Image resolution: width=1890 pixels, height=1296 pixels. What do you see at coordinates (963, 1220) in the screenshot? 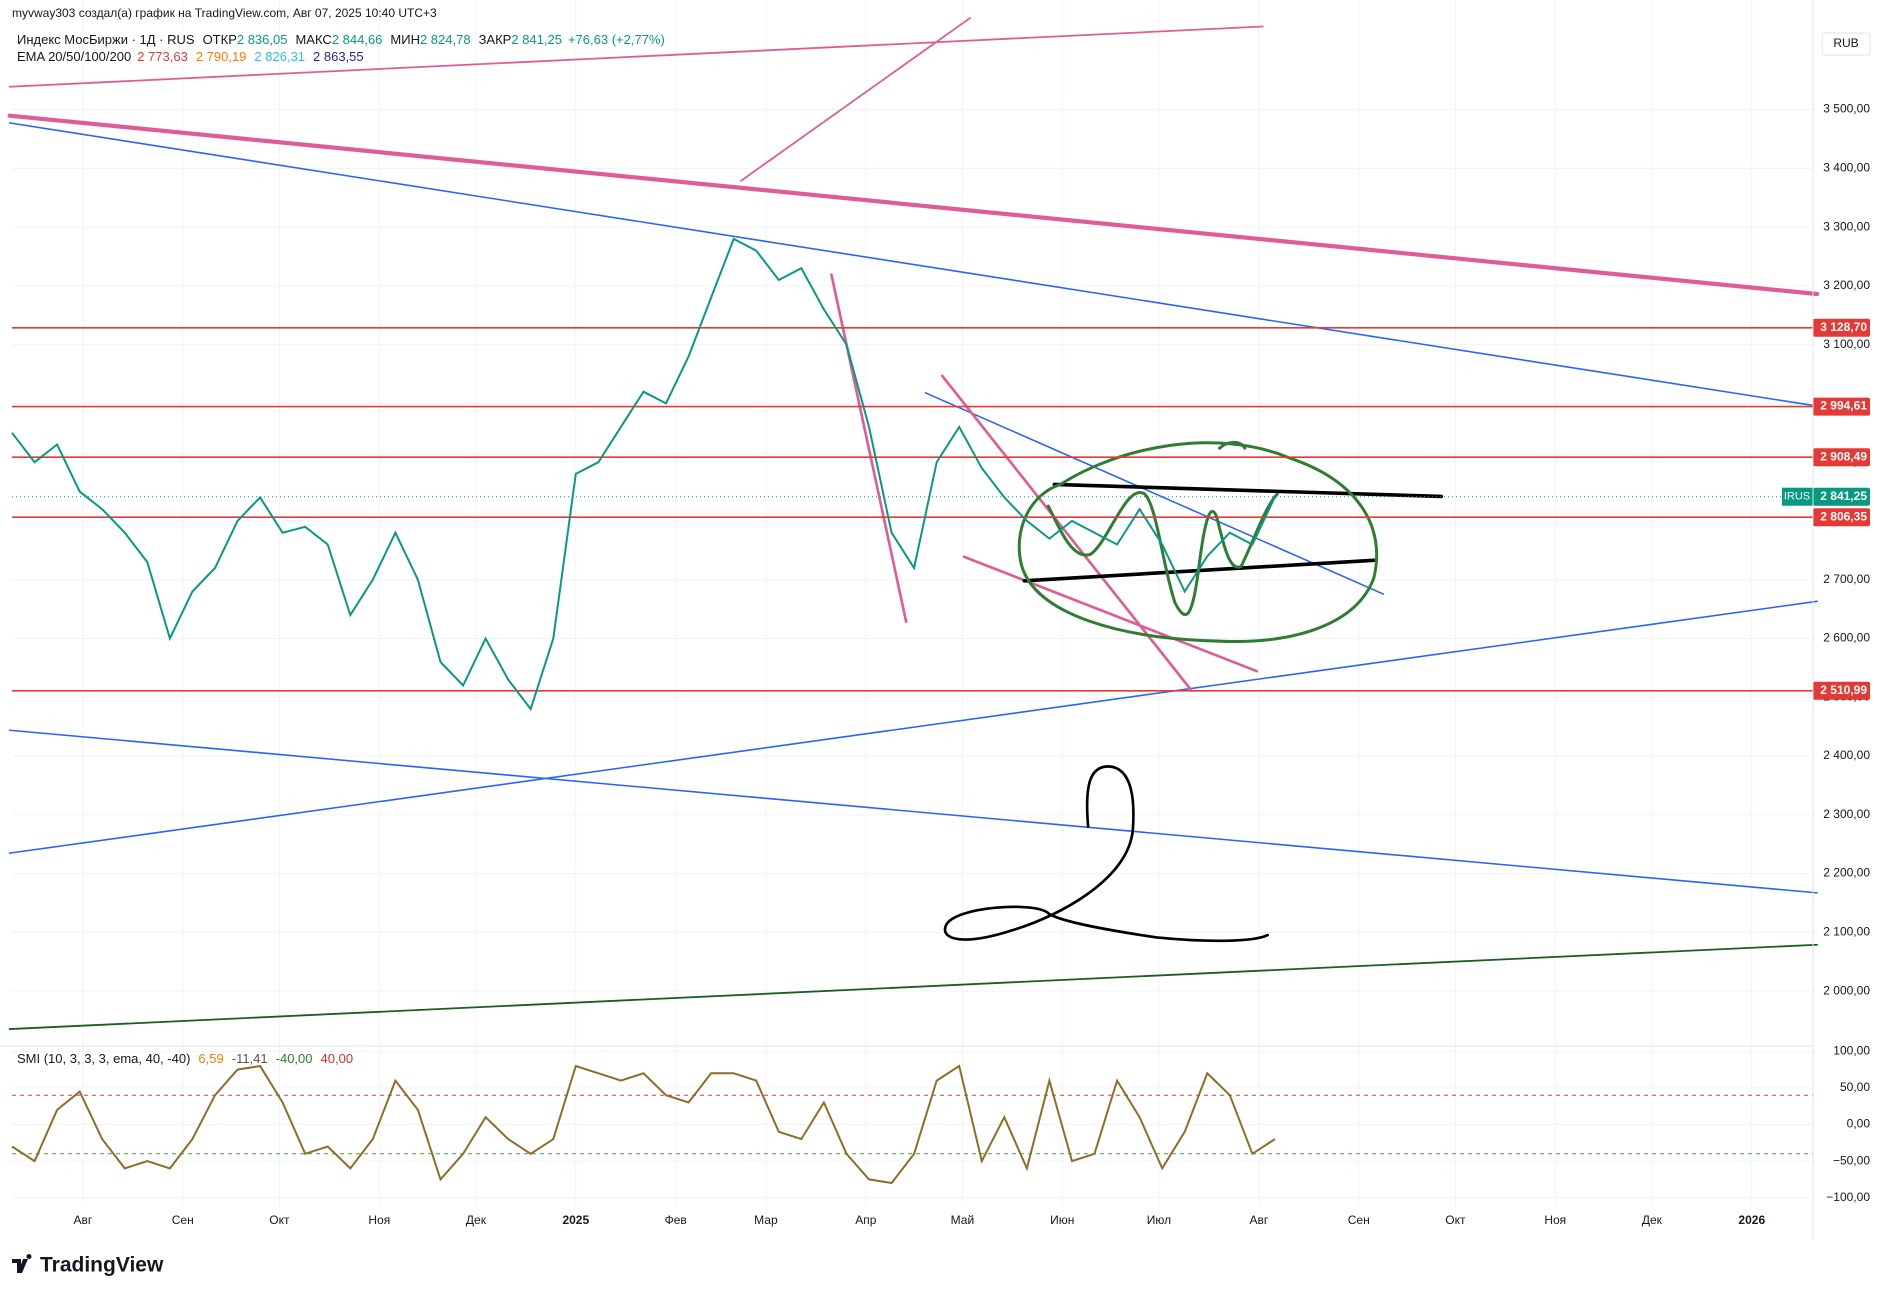
I see `x-tick-label: Май` at bounding box center [963, 1220].